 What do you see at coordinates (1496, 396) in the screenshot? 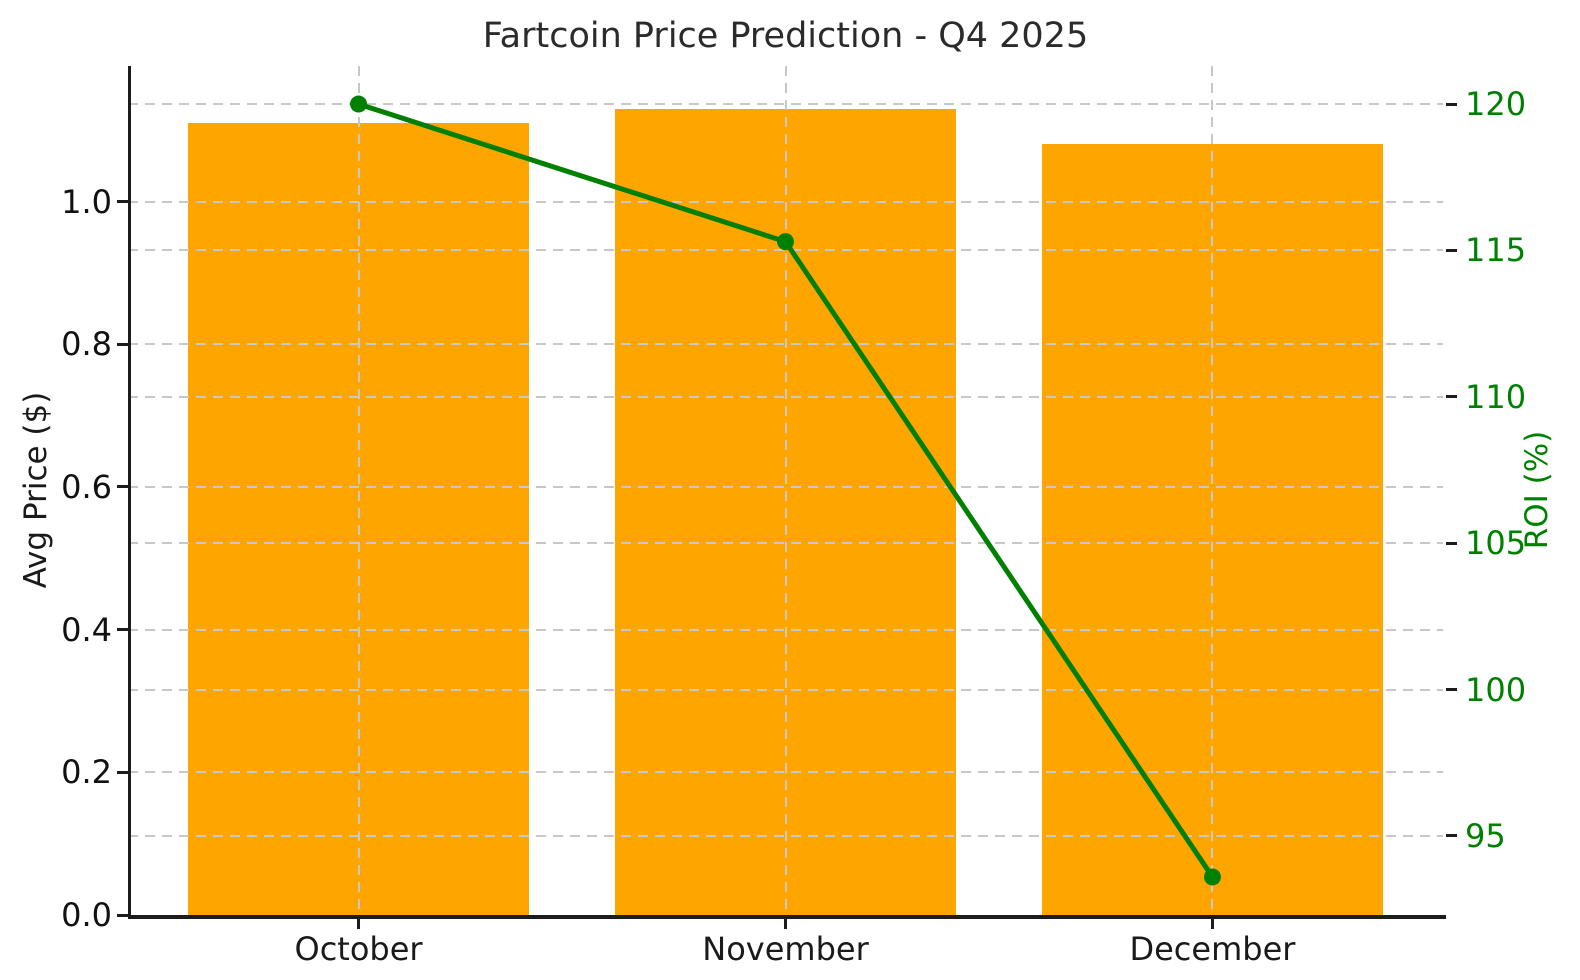
I see `y-tick-label-right: 110` at bounding box center [1496, 396].